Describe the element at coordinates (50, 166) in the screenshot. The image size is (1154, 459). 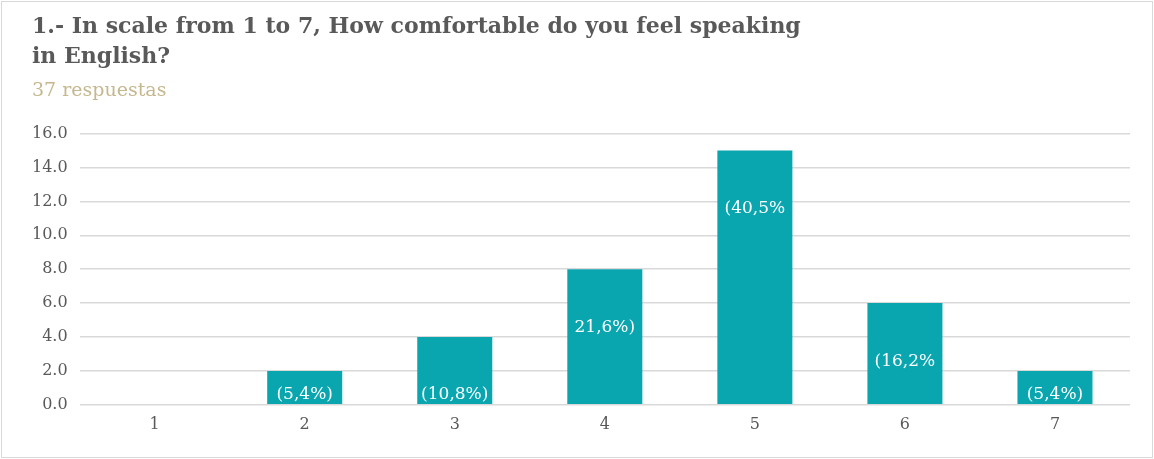
I see `y-tick-label: 14.0` at that location.